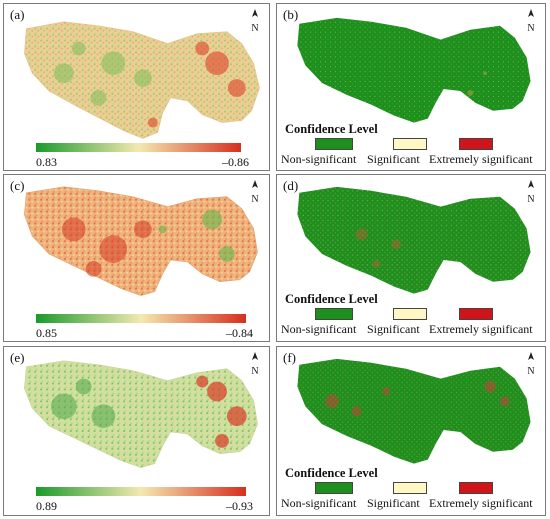 The width and height of the screenshot is (550, 519). Describe the element at coordinates (235, 162) in the screenshot. I see `colorbar-max-label: –0.86` at that location.